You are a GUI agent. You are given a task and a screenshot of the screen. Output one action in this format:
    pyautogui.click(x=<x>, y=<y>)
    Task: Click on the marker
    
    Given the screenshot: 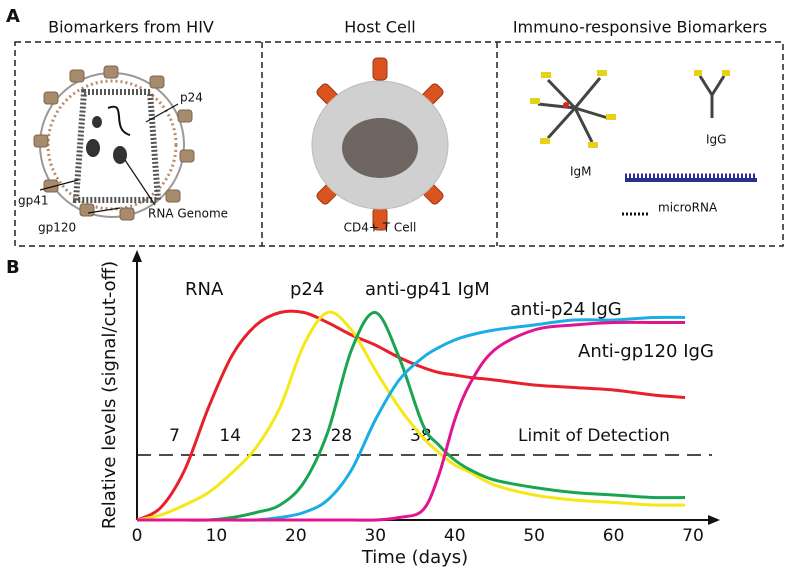 What is the action you would take?
    pyautogui.click(x=566, y=105)
    